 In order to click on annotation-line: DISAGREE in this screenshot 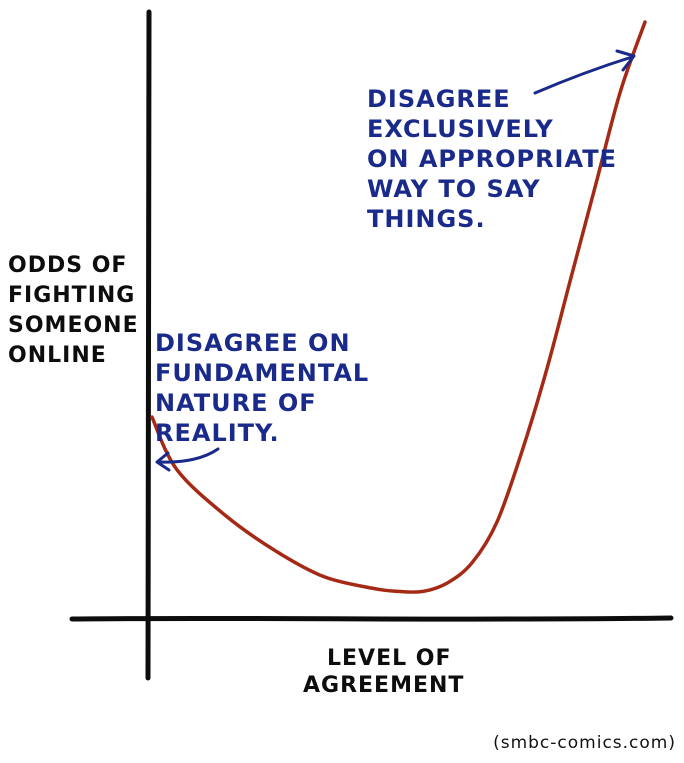, I will do `click(439, 99)`.